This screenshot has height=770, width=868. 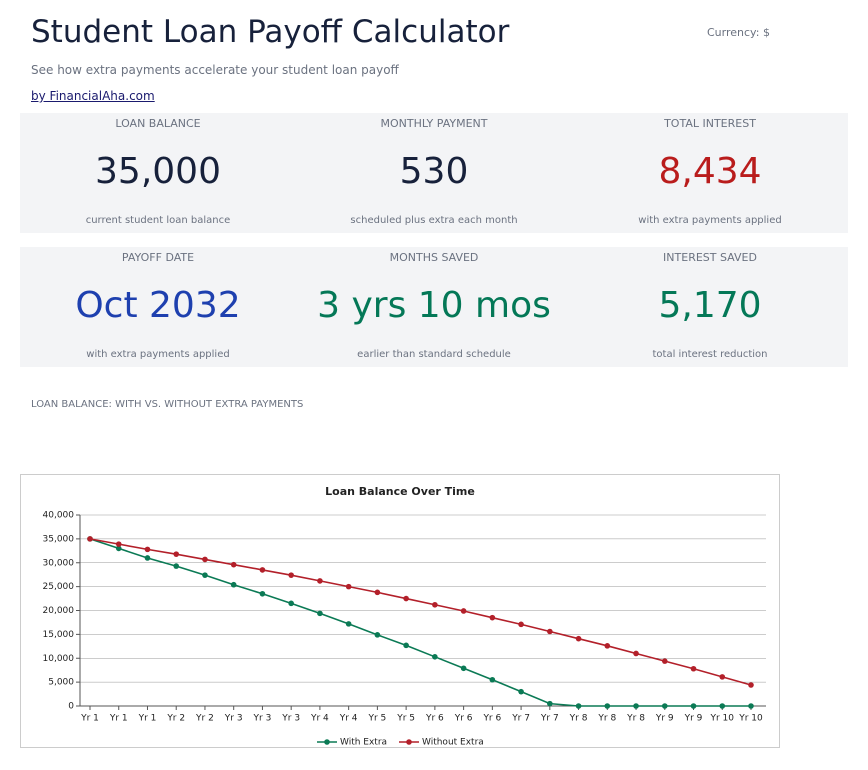 I want to click on chart-title: Loan Balance Over Time, so click(x=400, y=491).